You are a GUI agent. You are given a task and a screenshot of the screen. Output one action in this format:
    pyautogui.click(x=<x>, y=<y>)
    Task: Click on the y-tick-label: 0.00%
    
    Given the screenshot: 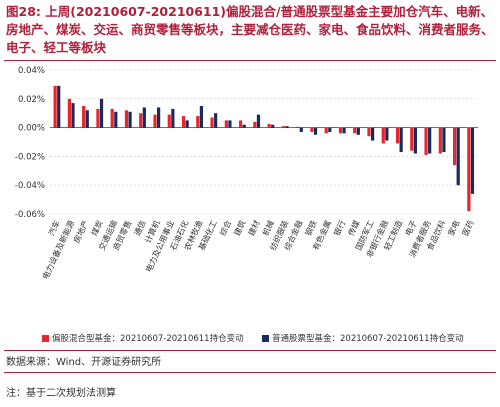 What is the action you would take?
    pyautogui.click(x=31, y=129)
    